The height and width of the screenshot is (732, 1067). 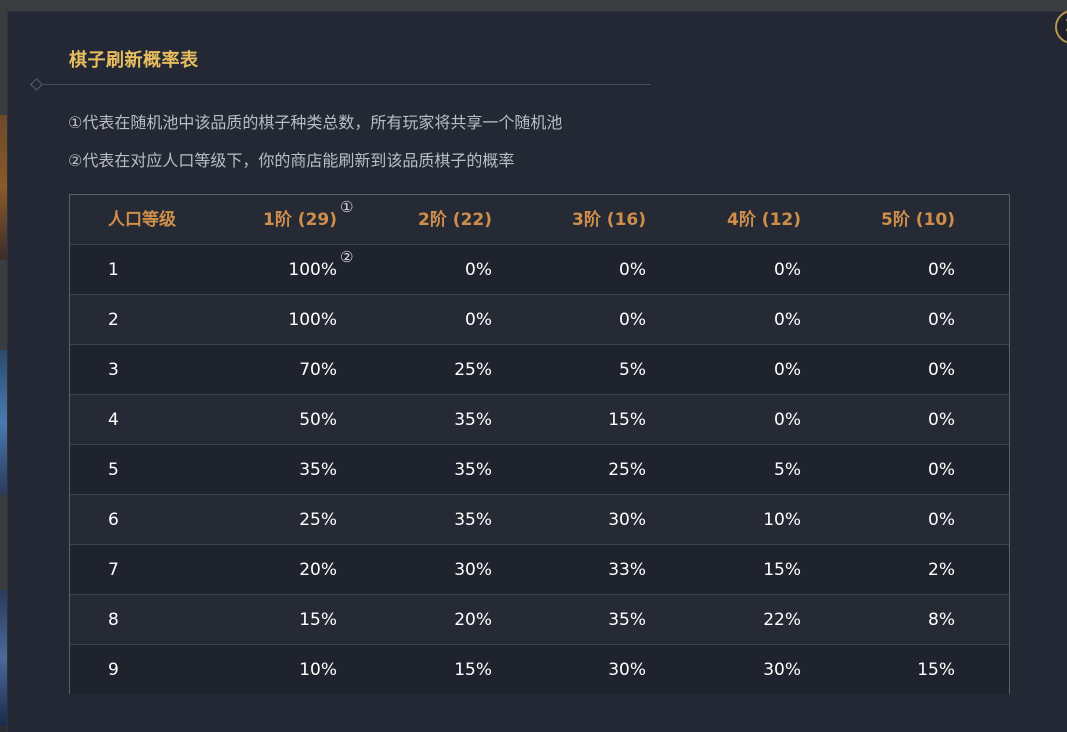 I want to click on close-icon: ×, so click(x=1065, y=25).